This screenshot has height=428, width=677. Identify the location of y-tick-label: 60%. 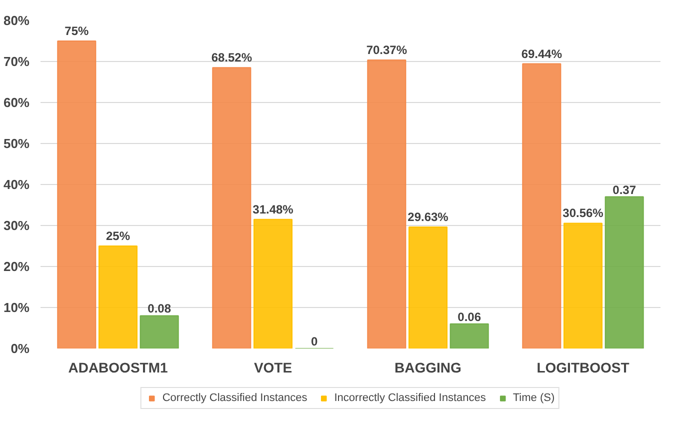
(16, 102).